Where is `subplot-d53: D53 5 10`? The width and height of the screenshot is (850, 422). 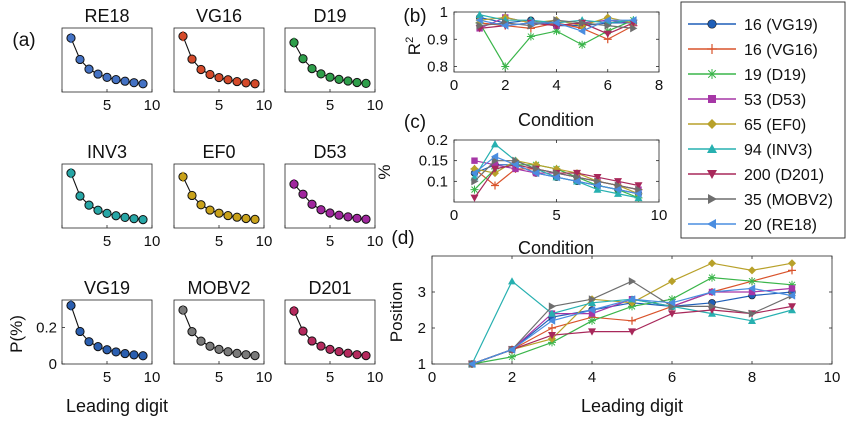
subplot-d53: D53 5 10 is located at coordinates (333, 196).